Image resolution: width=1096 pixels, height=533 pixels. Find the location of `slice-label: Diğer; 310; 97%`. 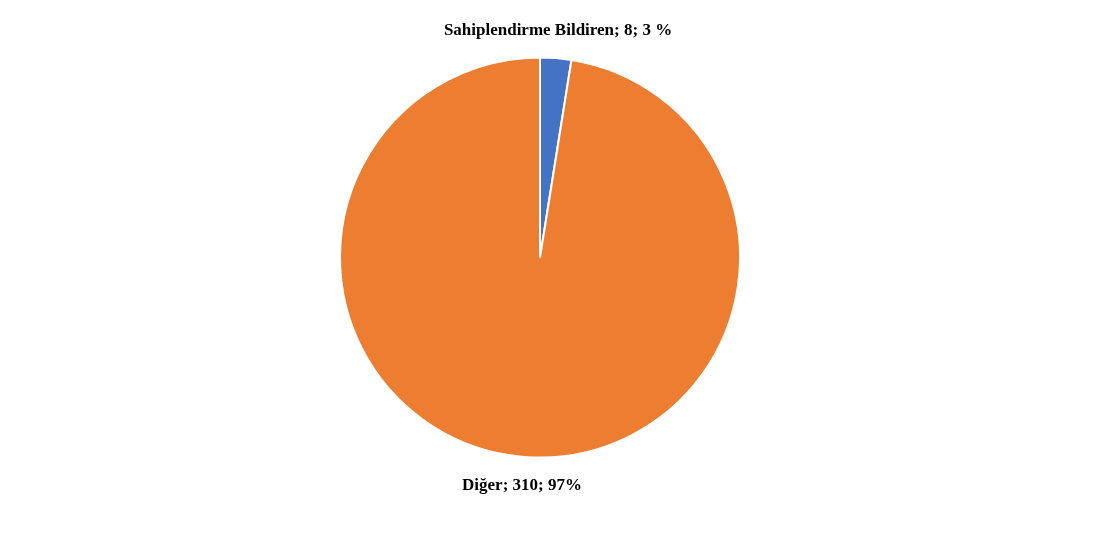

slice-label: Diğer; 310; 97% is located at coordinates (522, 484).